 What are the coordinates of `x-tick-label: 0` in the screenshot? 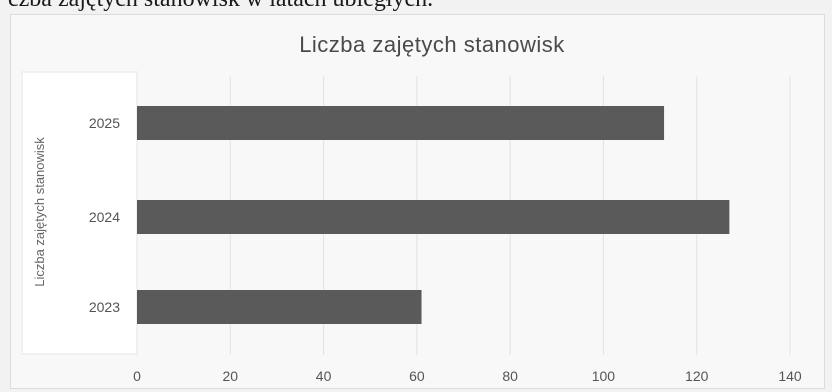 It's located at (137, 376).